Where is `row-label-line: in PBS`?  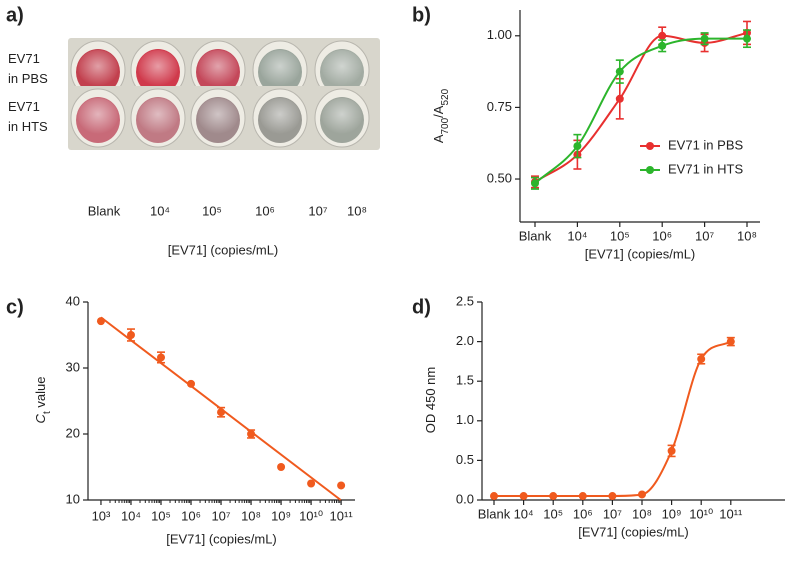 row-label-line: in PBS is located at coordinates (28, 78).